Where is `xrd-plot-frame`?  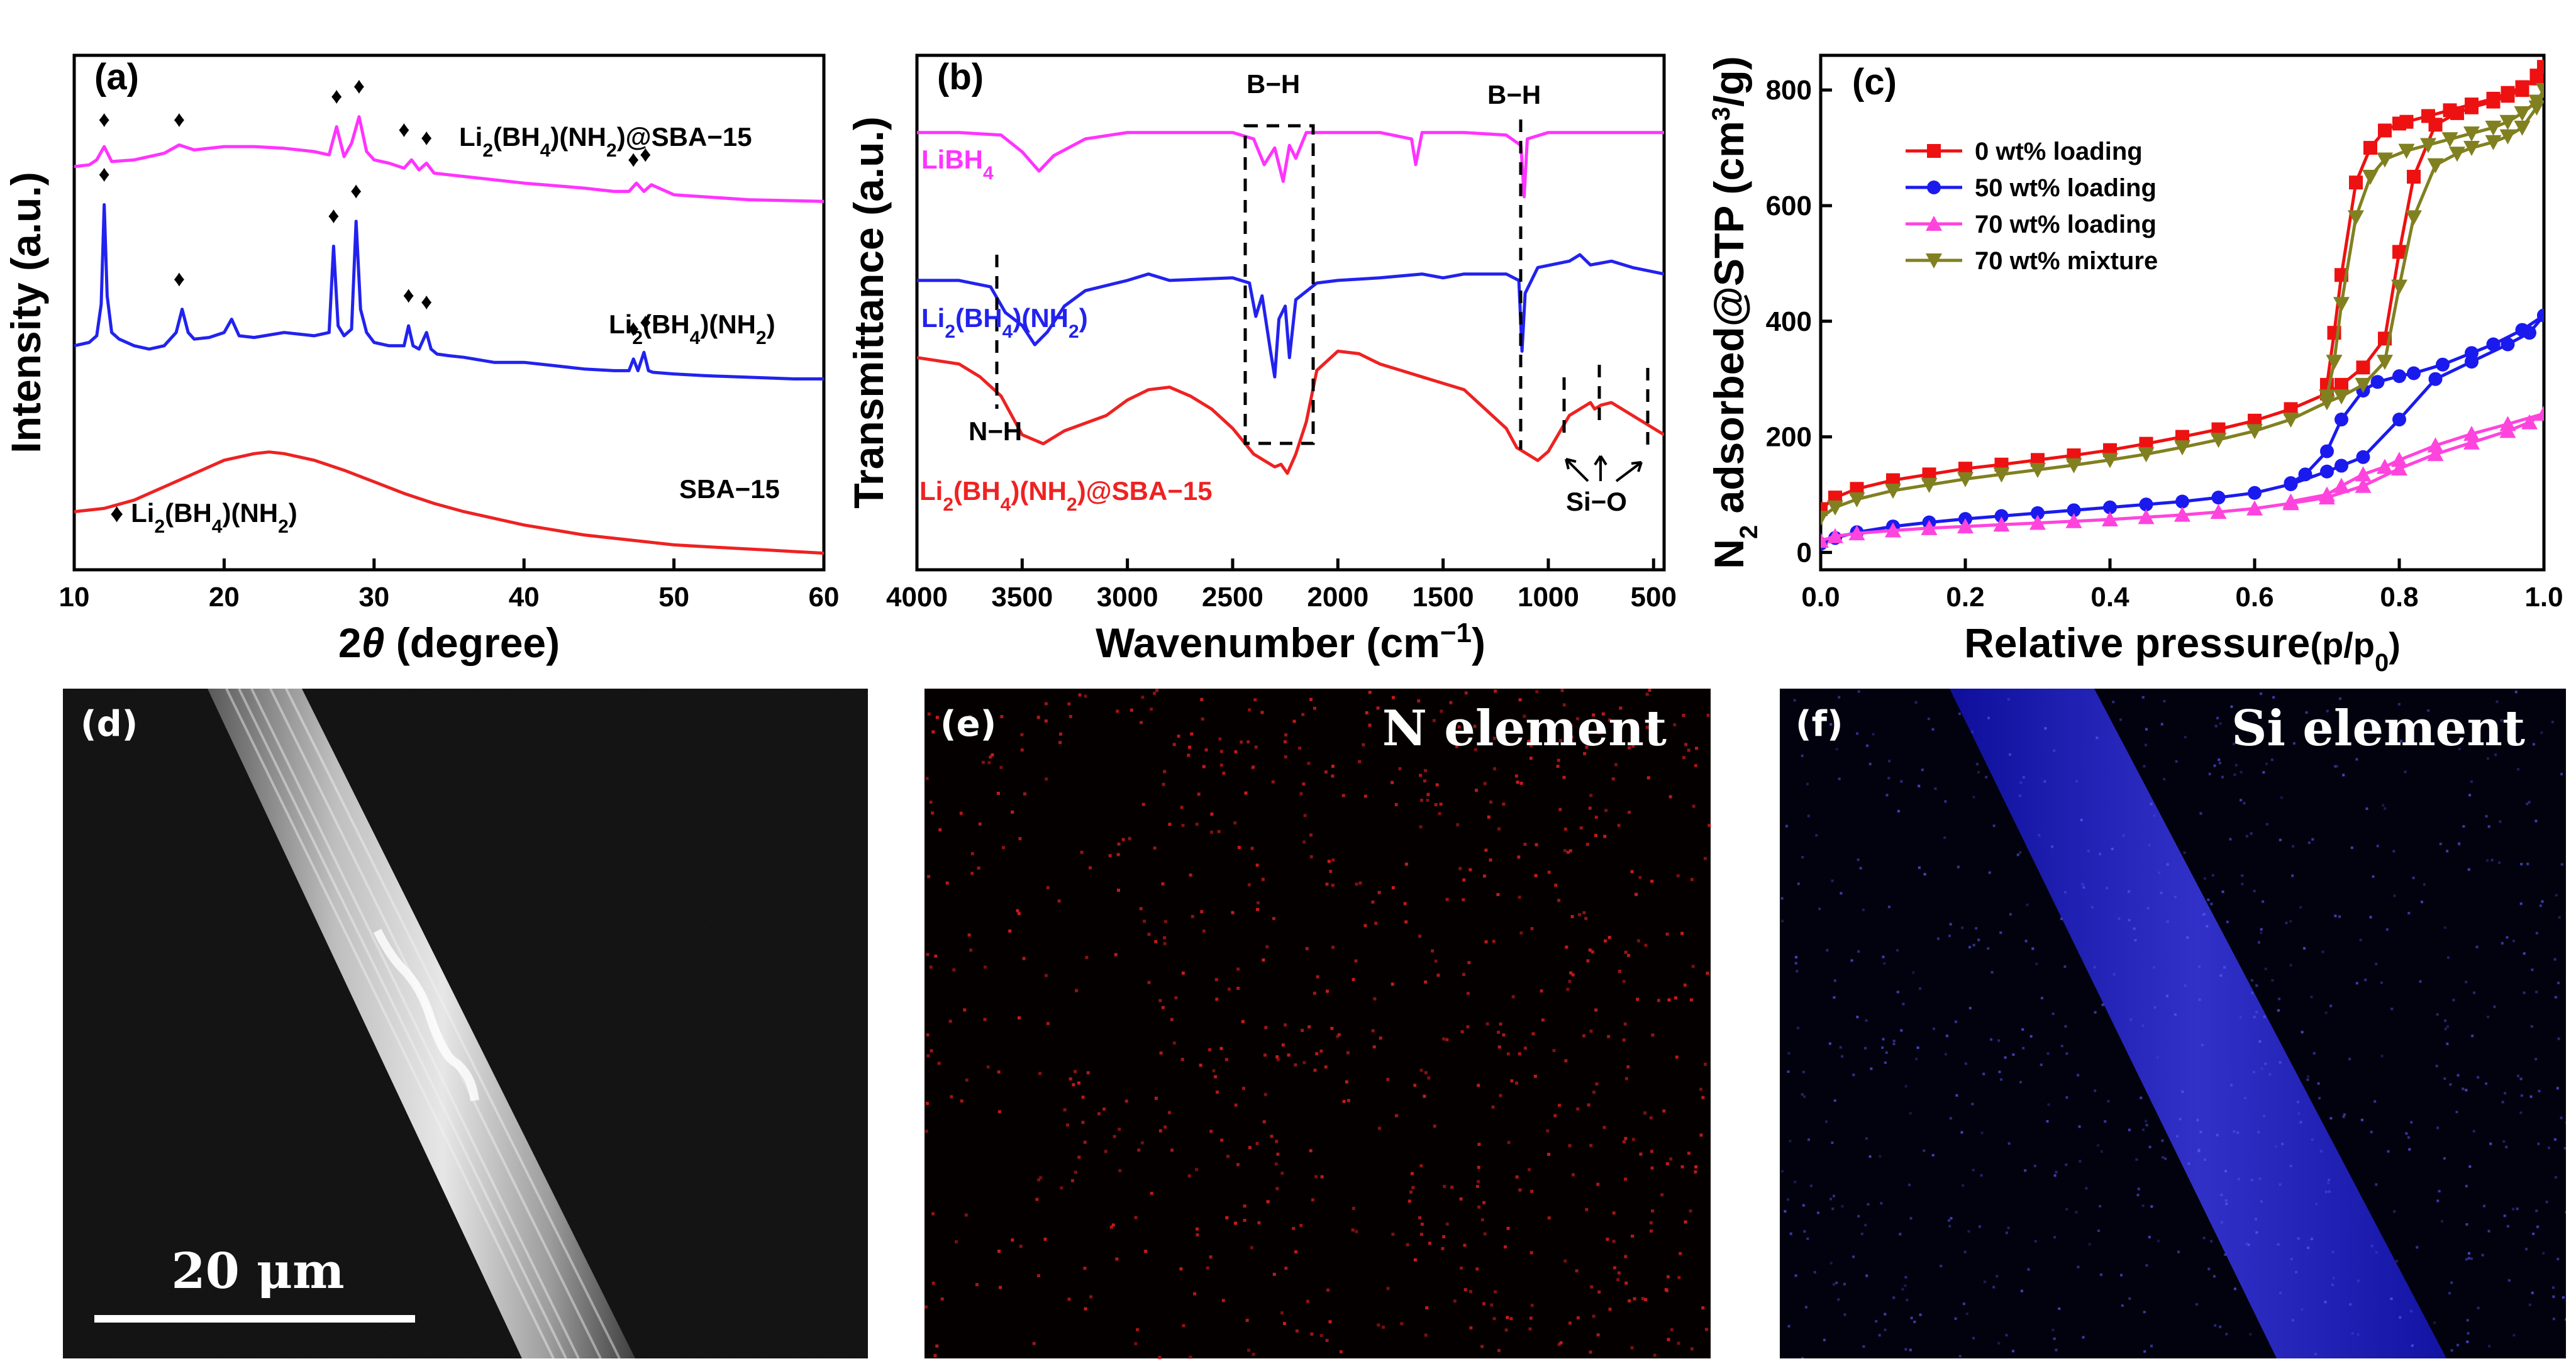 xrd-plot-frame is located at coordinates (449, 312).